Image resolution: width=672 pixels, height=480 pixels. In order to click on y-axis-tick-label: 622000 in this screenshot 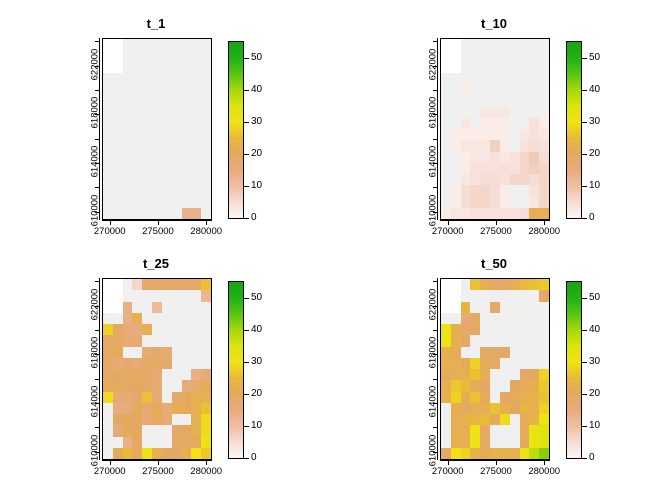, I will do `click(433, 64)`.